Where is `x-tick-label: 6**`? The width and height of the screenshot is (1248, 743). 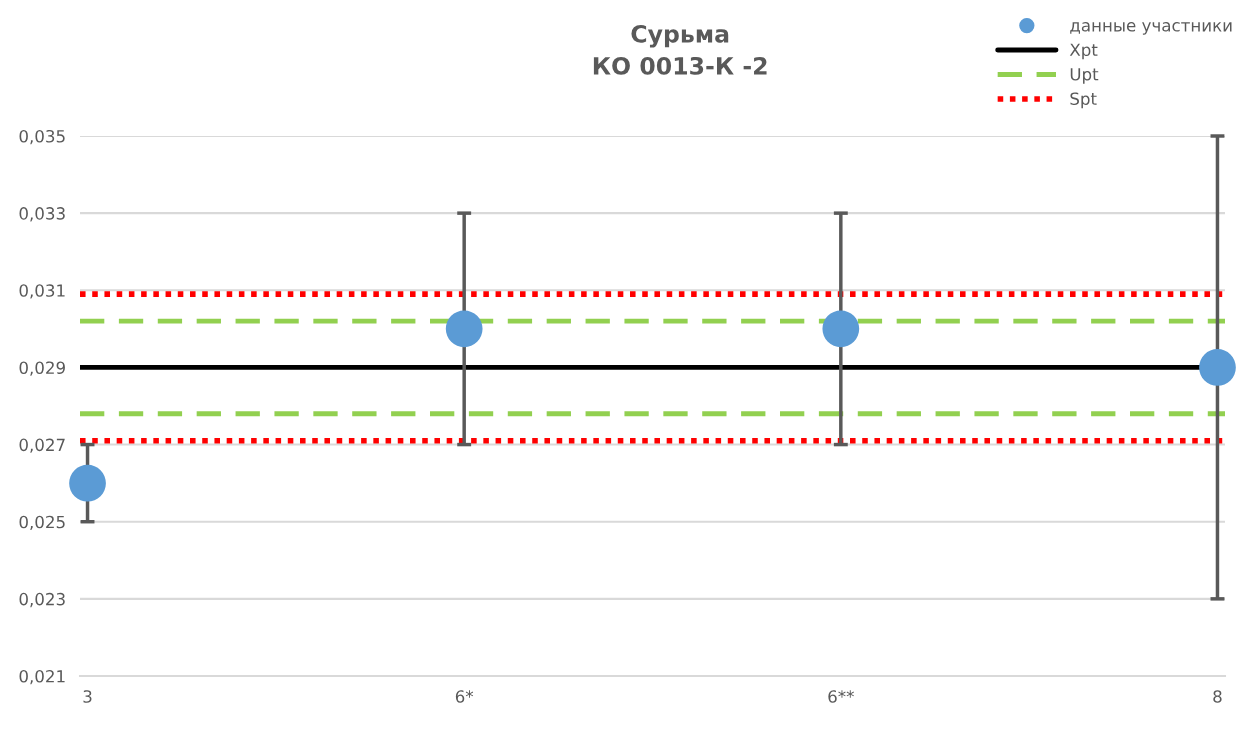
x-tick-label: 6** is located at coordinates (841, 696).